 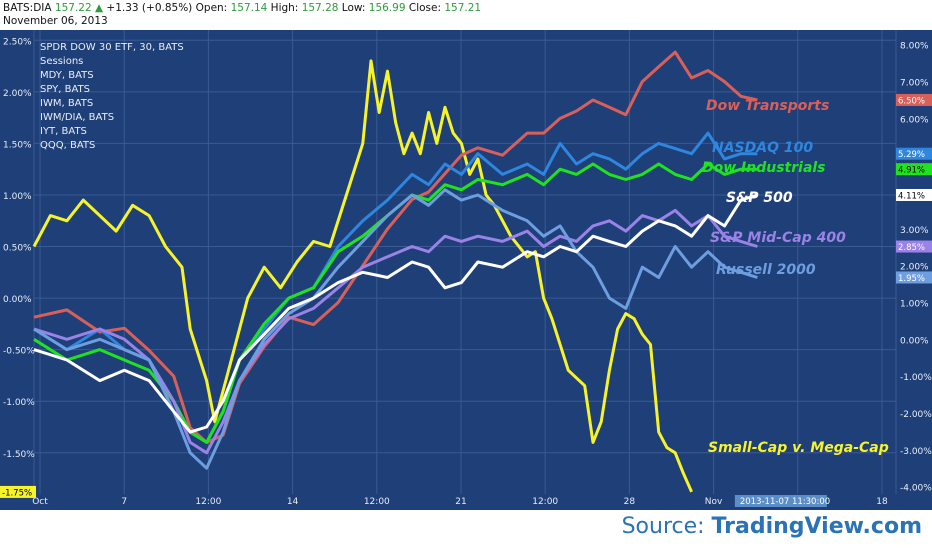 I want to click on legend-title: SPDR DOW 30 ETF, 30, BATS, so click(x=112, y=47).